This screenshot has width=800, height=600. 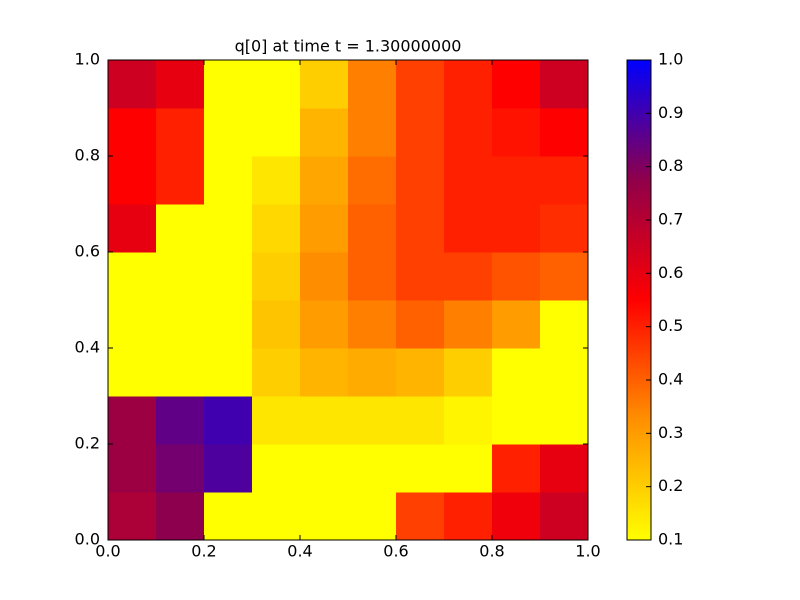 I want to click on colorbar-tick-label: 0.1, so click(x=670, y=539).